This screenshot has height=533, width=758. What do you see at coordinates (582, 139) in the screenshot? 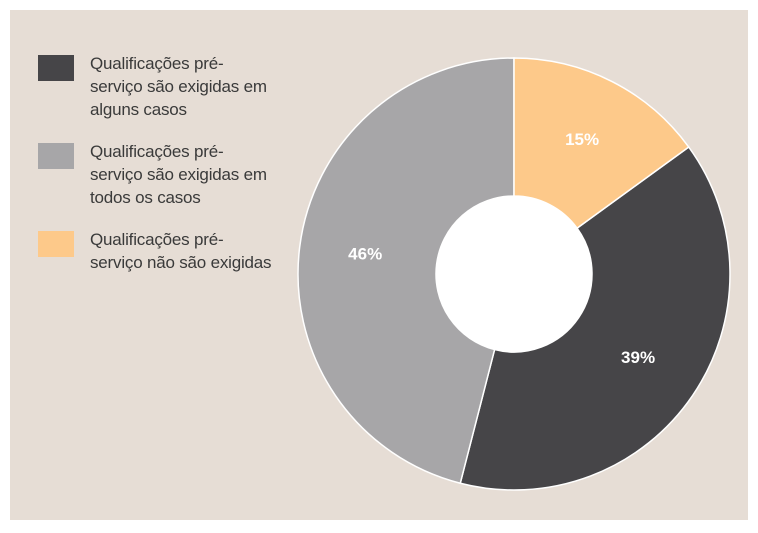
I see `data-label: 15%` at bounding box center [582, 139].